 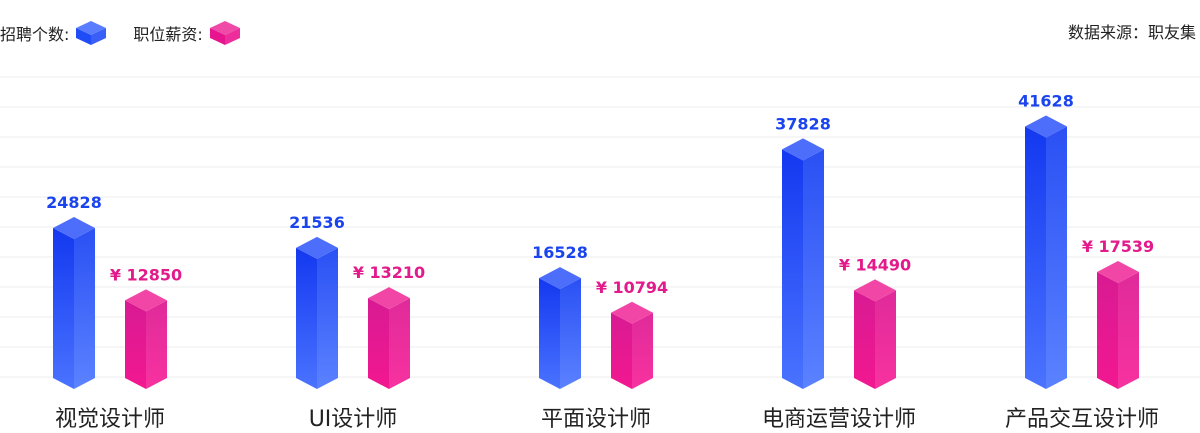 I want to click on legend: 招聘个数: 职位薪资:, so click(x=133, y=33).